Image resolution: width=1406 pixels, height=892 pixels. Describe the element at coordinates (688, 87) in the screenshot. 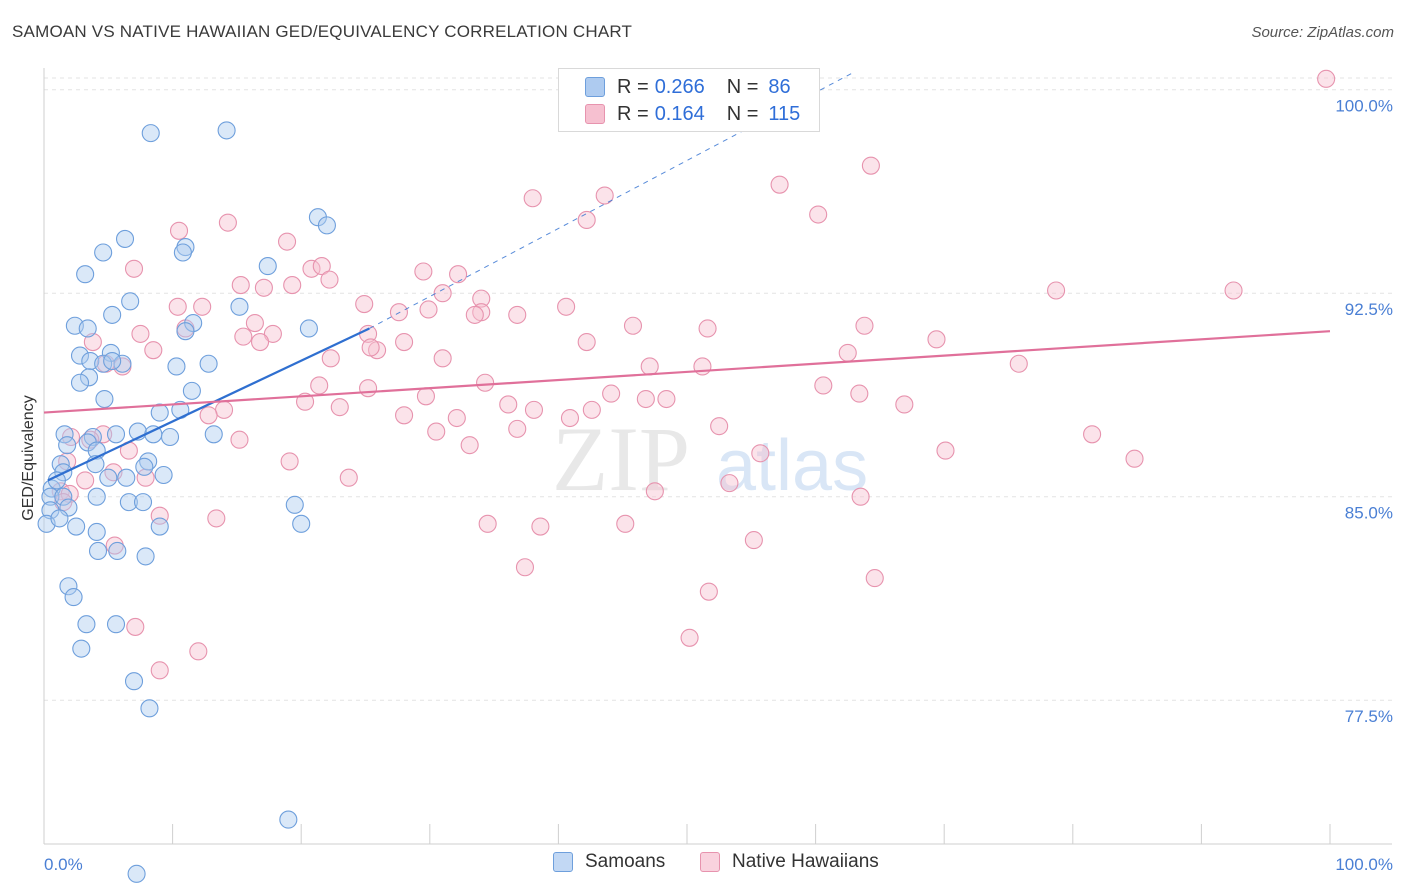

I see `legend-row-samoans: R = 0.266 N = 86` at that location.